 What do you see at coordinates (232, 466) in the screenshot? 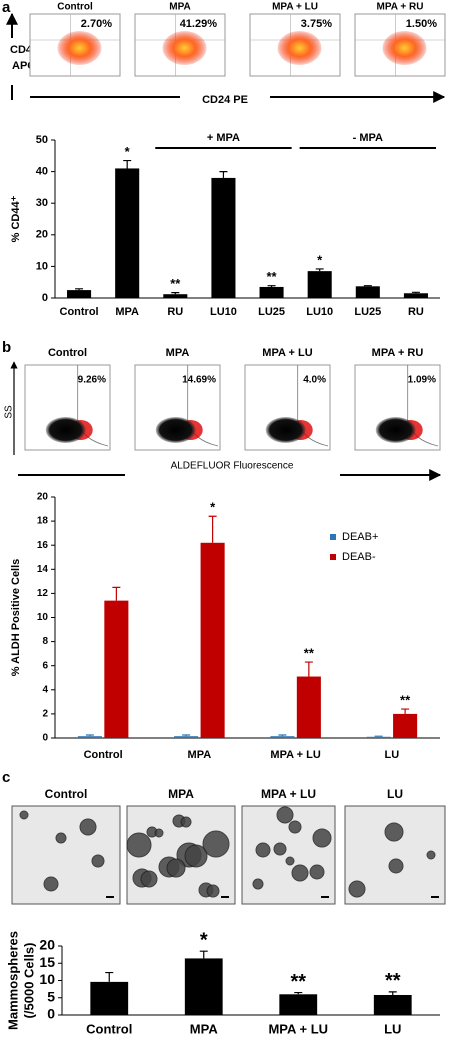
I see `x-label: ALDEFLUOR Fluorescence` at bounding box center [232, 466].